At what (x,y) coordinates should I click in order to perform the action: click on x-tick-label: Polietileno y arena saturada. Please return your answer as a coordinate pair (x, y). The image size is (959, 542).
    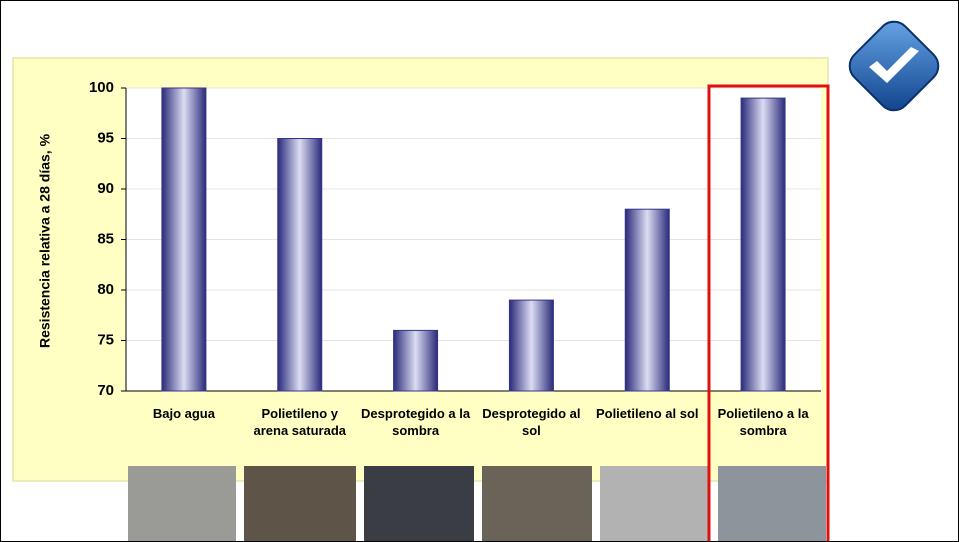
    Looking at the image, I should click on (300, 422).